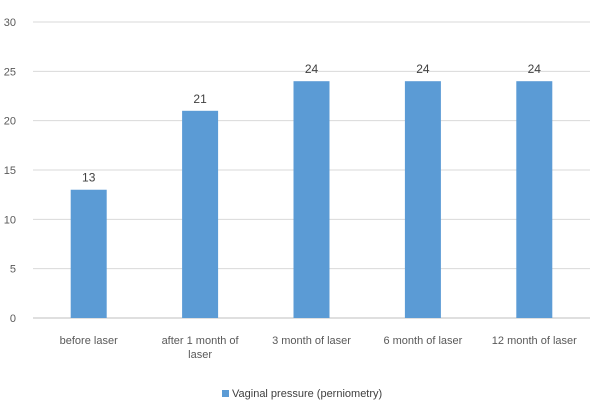  Describe the element at coordinates (201, 341) in the screenshot. I see `x-tick-label: after 1 month of` at that location.